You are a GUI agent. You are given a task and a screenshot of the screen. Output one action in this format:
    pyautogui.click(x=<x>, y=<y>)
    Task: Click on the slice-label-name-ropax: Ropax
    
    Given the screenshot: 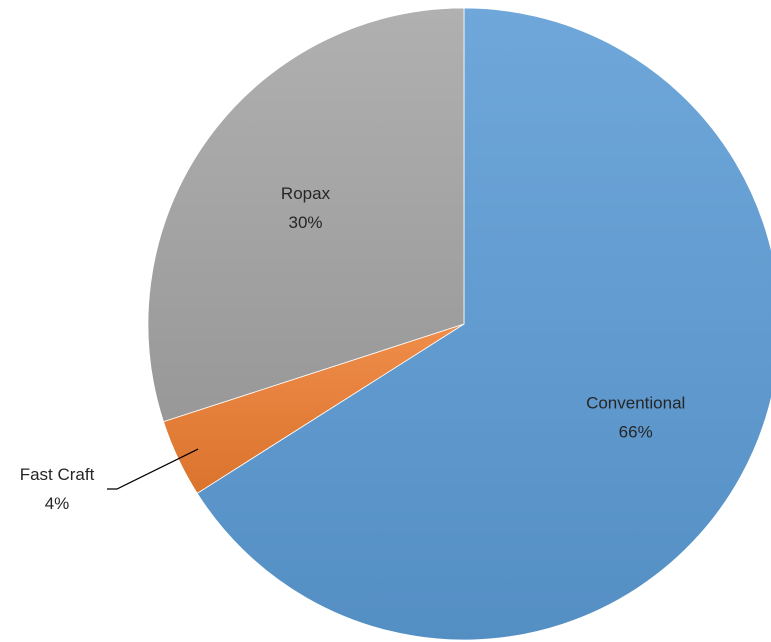 What is the action you would take?
    pyautogui.click(x=306, y=193)
    